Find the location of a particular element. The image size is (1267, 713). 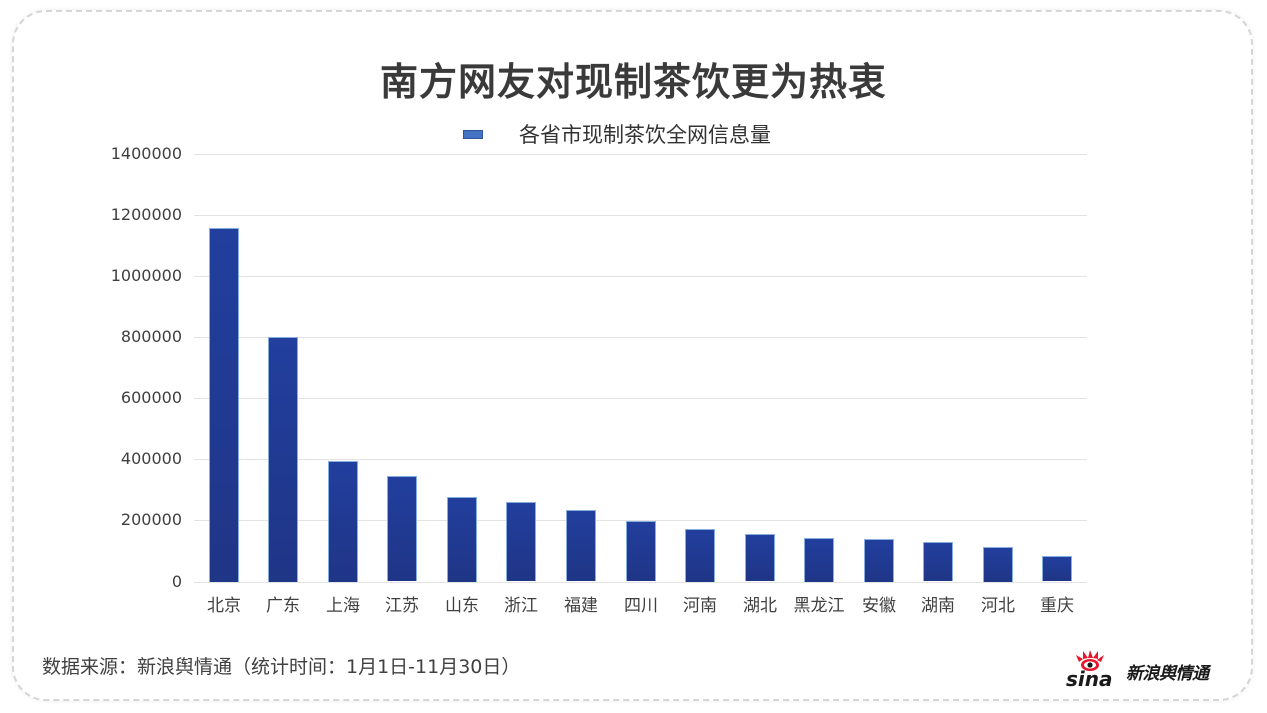

legend-swatch-icon is located at coordinates (473, 134).